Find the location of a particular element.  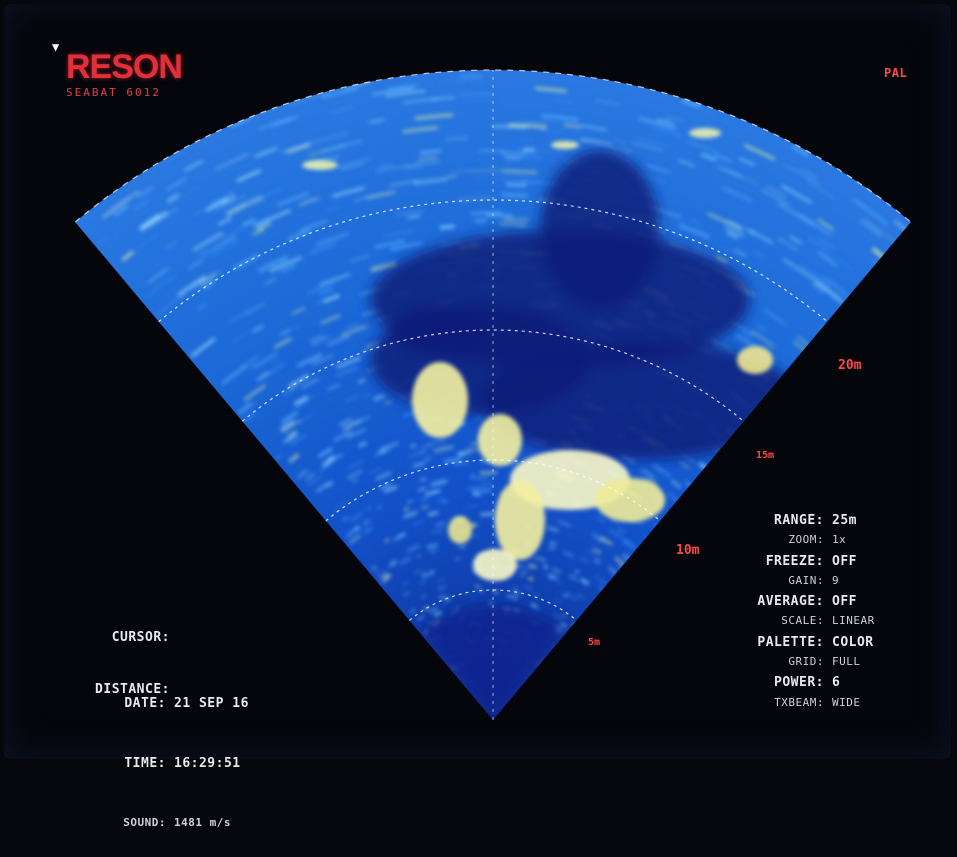

setting-value: 1x is located at coordinates (835, 543).